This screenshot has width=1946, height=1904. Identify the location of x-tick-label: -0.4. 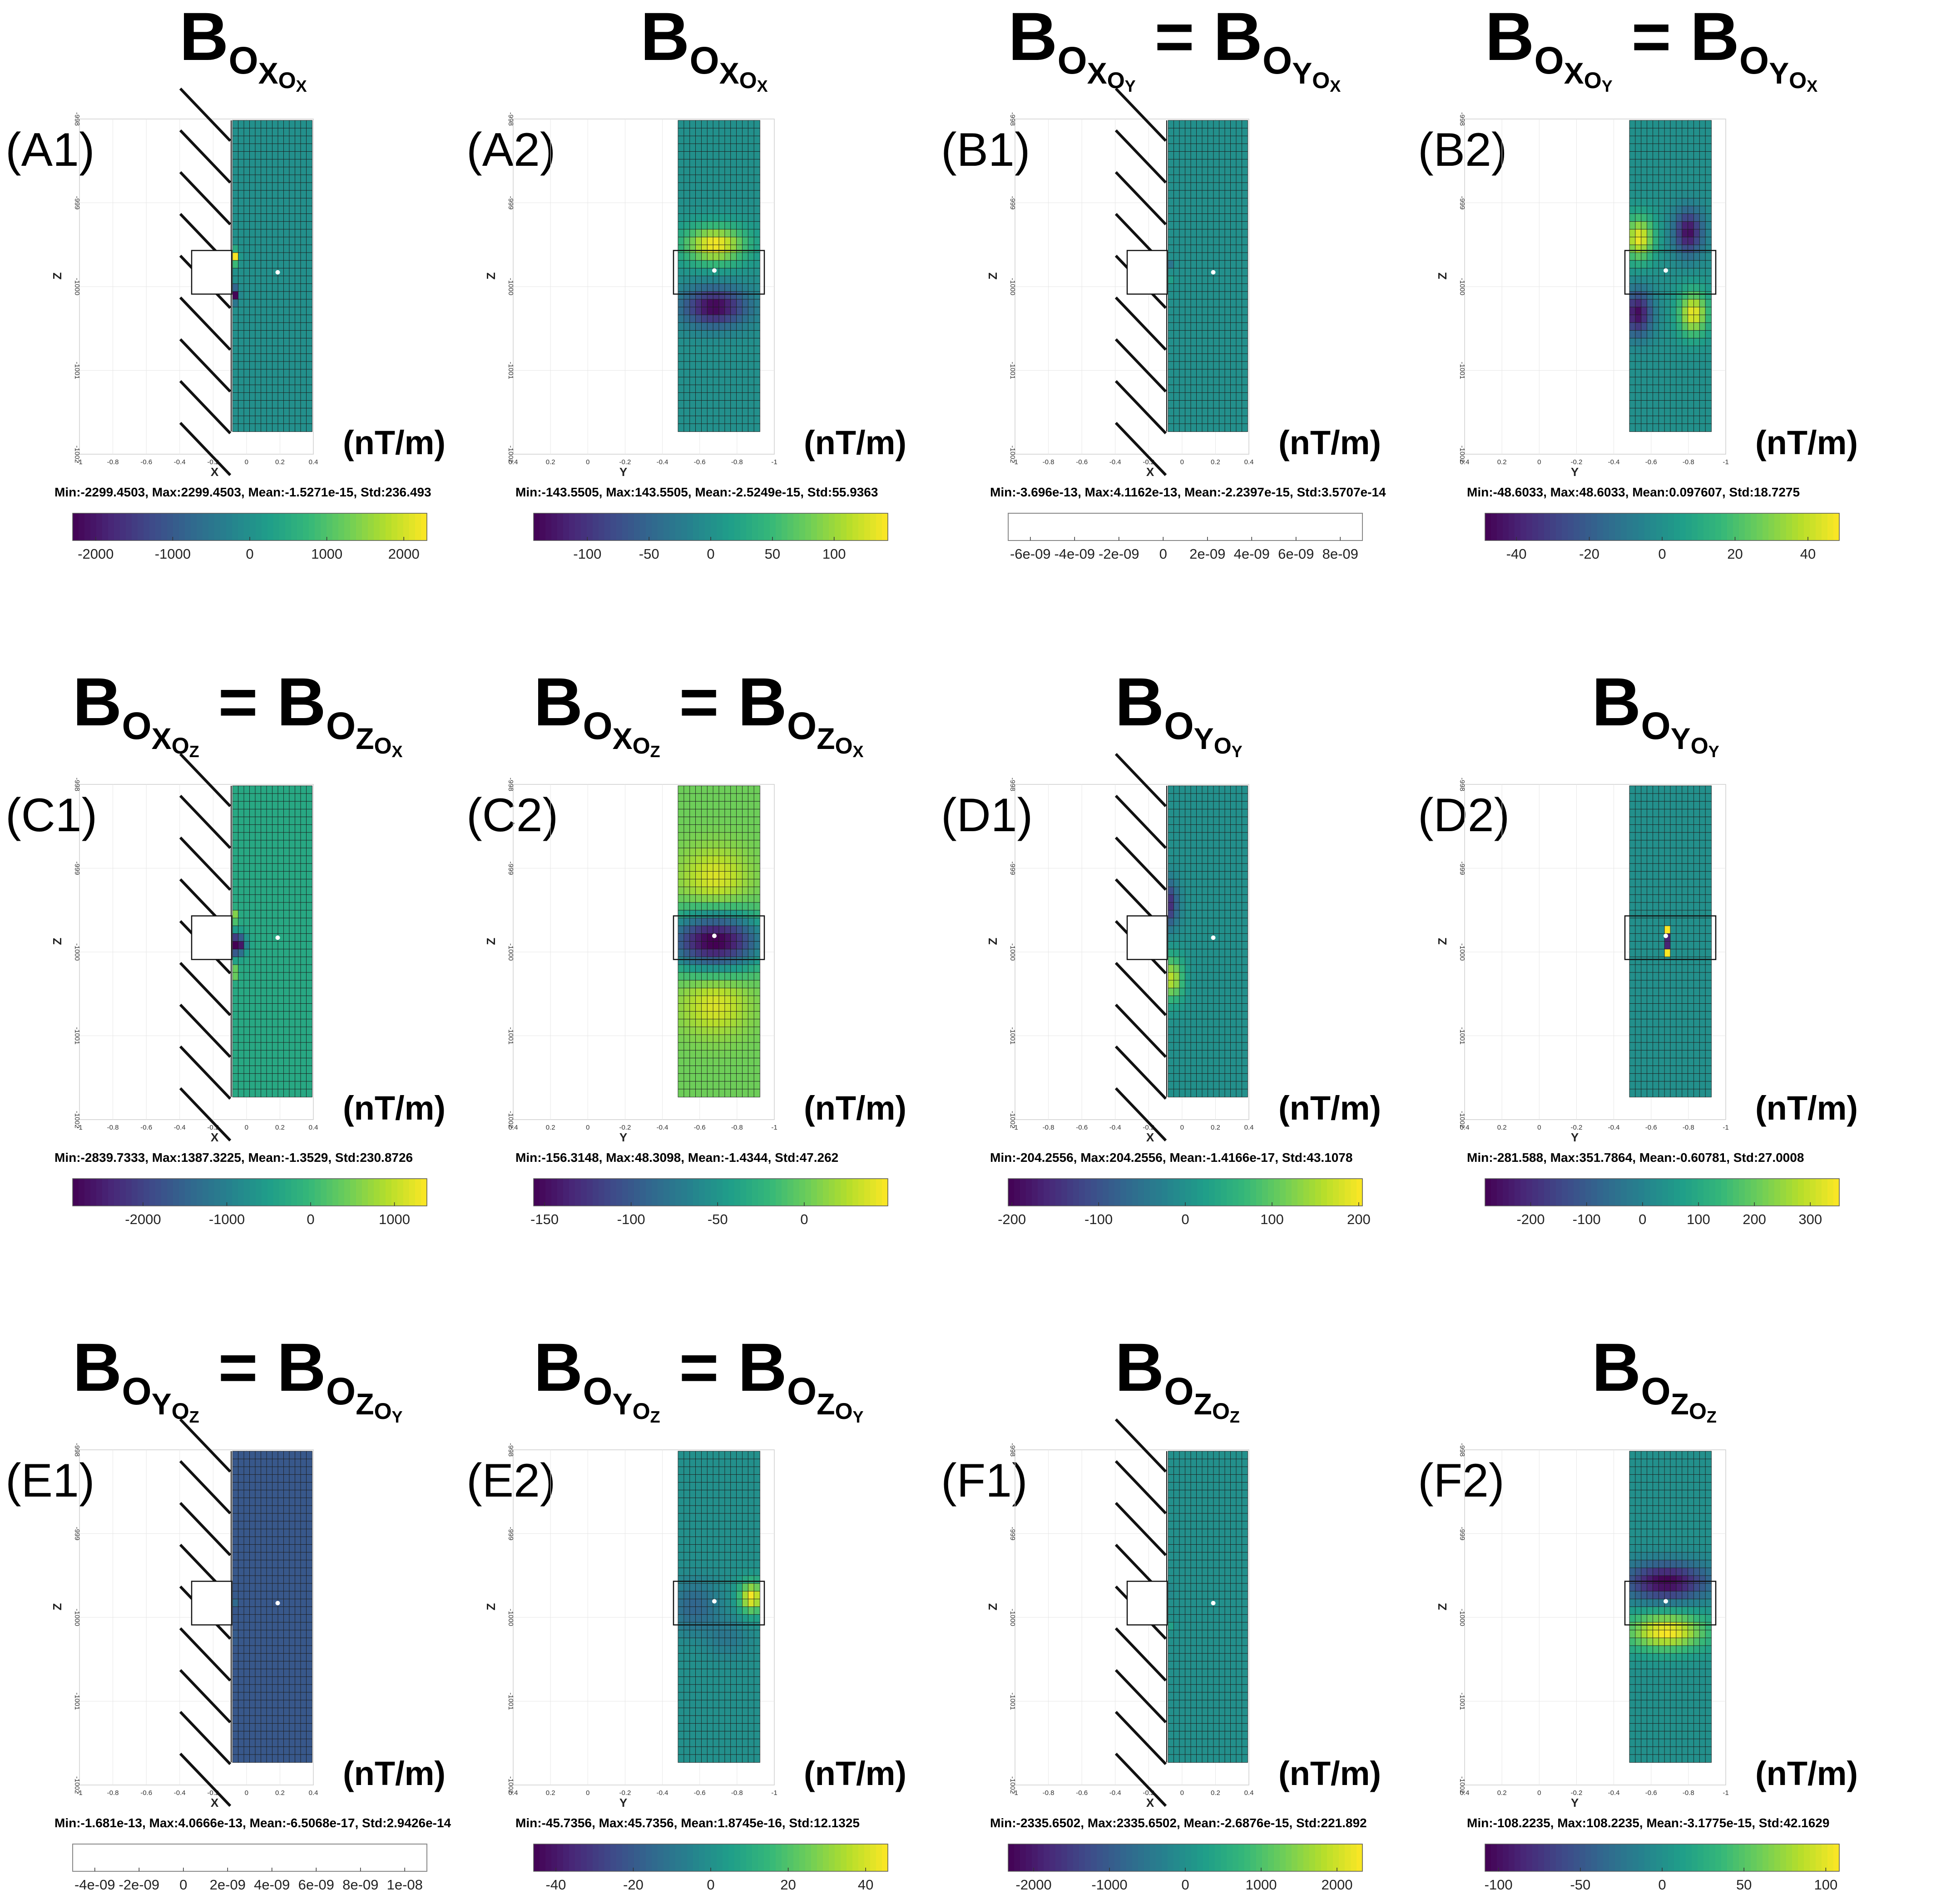
(180, 1127).